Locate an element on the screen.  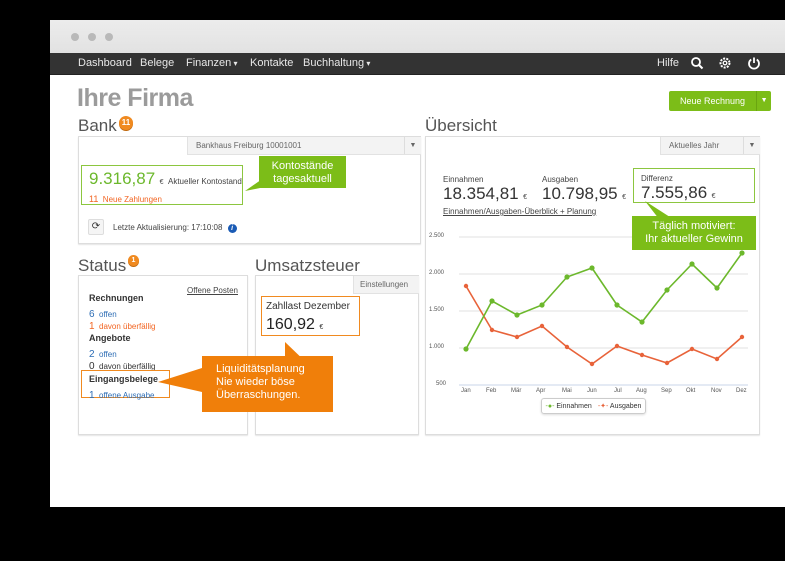
x-tick: Okt is located at coordinates (691, 391).